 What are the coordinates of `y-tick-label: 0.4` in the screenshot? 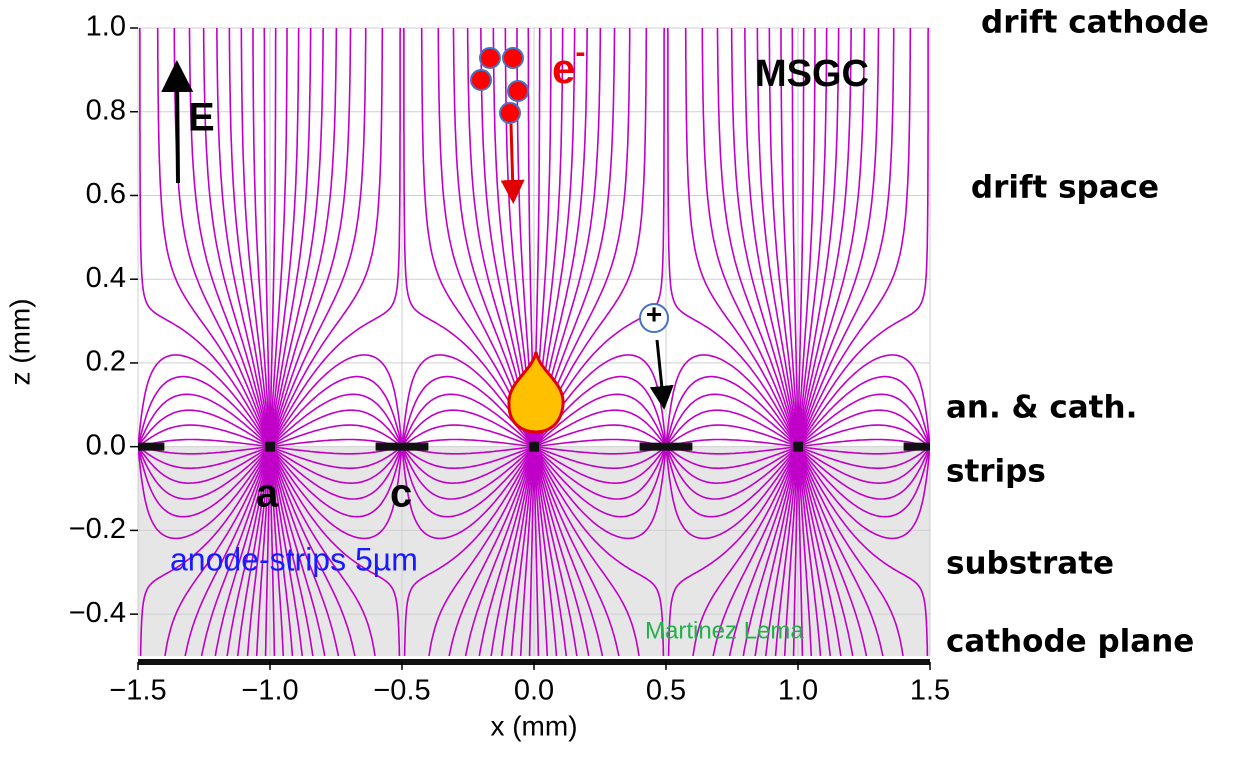 It's located at (106, 278).